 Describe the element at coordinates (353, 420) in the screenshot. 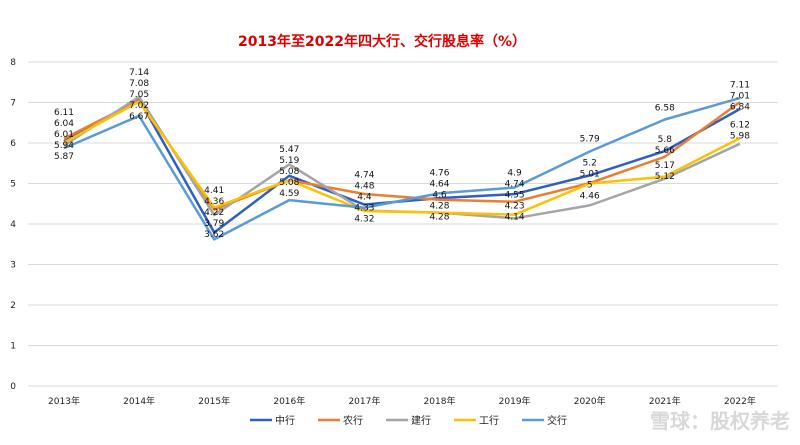

I see `legend-label: 农行` at that location.